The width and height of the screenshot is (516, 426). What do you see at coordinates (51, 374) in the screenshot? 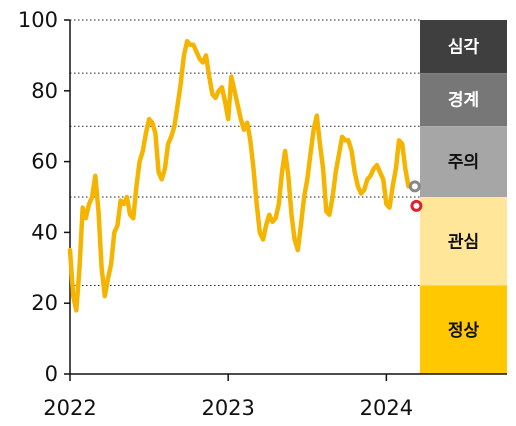
I see `y-tick-label: 0` at bounding box center [51, 374].